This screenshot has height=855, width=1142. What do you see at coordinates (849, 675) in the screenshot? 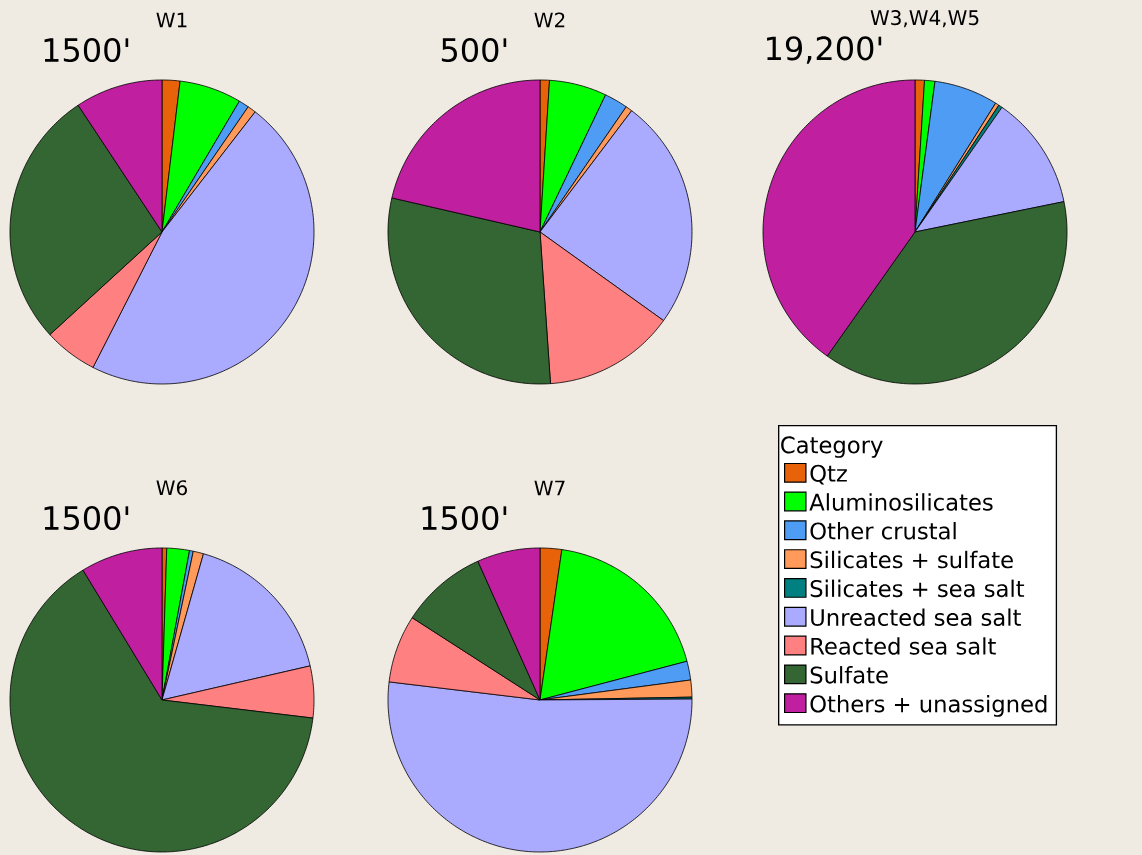
I see `legend-label: Sulfate` at bounding box center [849, 675].